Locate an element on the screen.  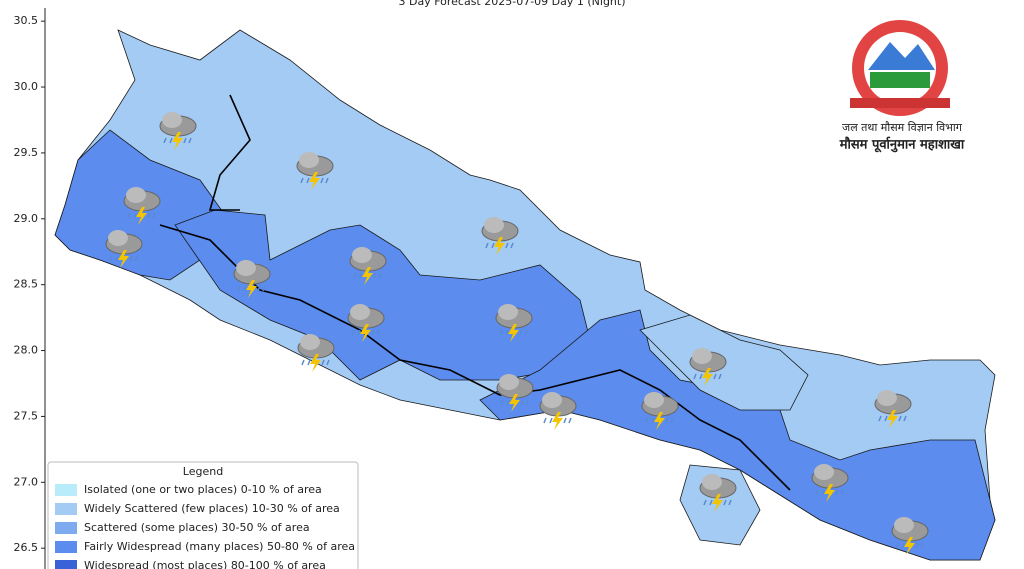
y-tick-label: 29.5 is located at coordinates (26, 152).